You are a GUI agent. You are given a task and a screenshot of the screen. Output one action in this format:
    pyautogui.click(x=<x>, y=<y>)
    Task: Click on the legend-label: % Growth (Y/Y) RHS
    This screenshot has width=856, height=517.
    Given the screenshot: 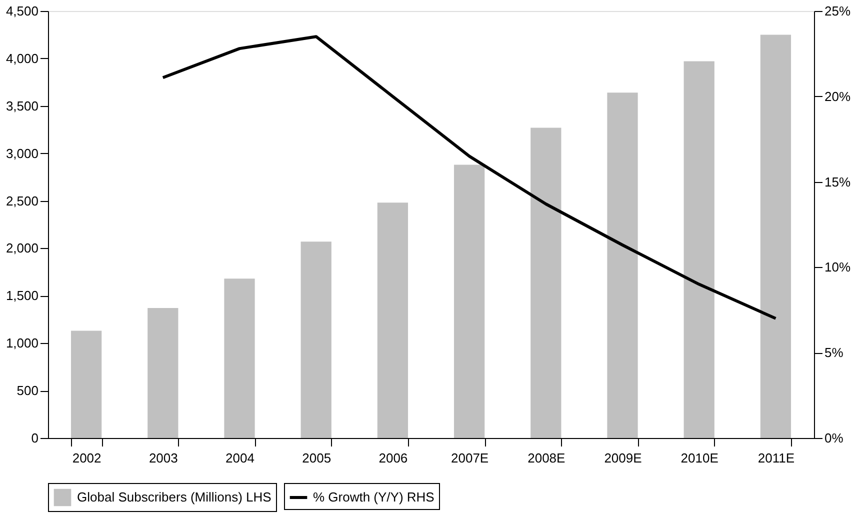 What is the action you would take?
    pyautogui.click(x=374, y=497)
    